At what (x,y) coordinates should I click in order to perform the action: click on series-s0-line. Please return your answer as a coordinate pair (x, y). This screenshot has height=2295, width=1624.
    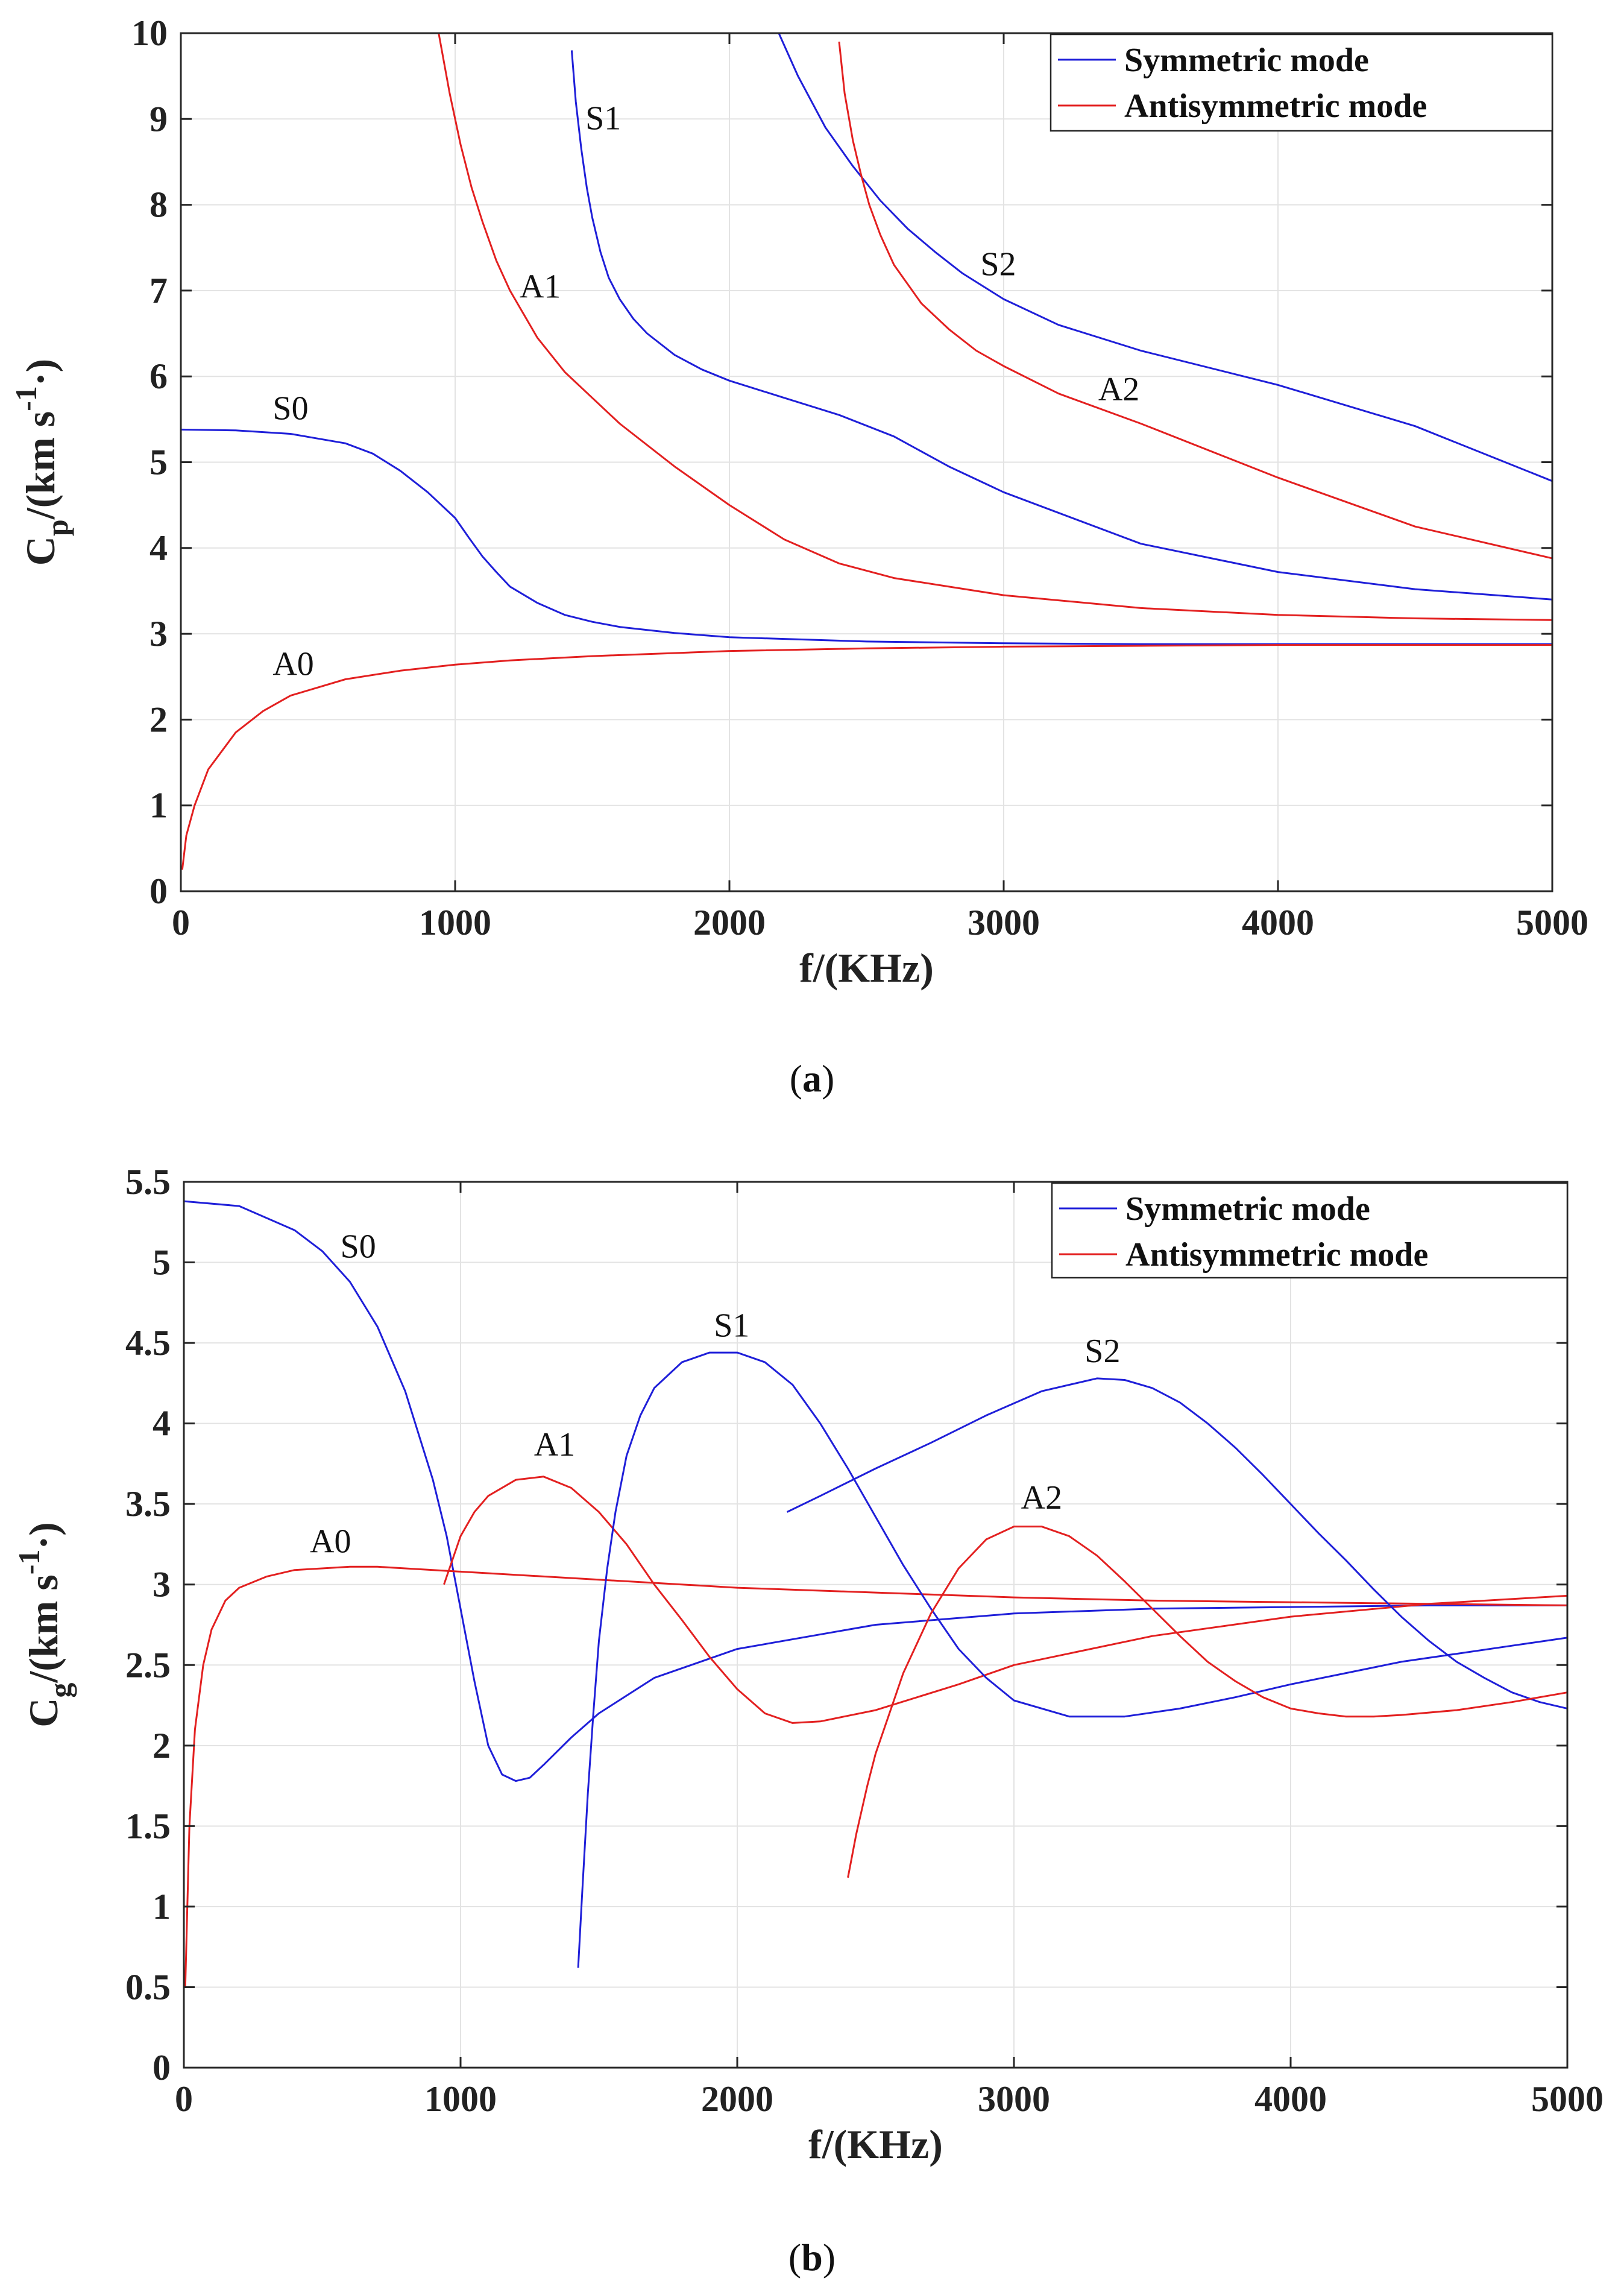
    Looking at the image, I should click on (866, 536).